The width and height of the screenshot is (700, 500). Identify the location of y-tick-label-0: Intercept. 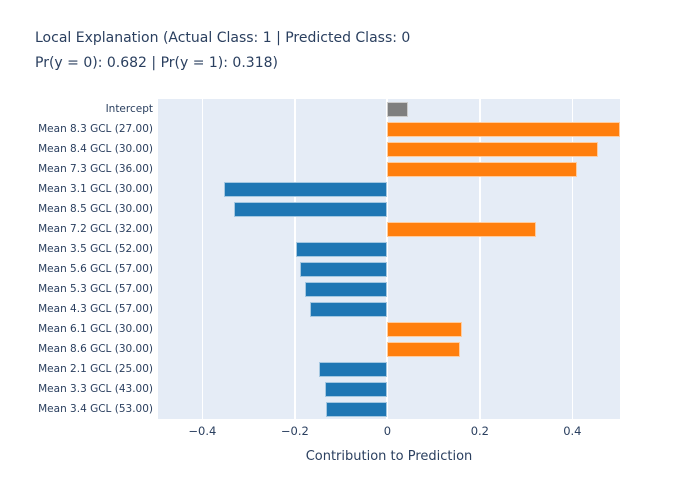
(129, 109).